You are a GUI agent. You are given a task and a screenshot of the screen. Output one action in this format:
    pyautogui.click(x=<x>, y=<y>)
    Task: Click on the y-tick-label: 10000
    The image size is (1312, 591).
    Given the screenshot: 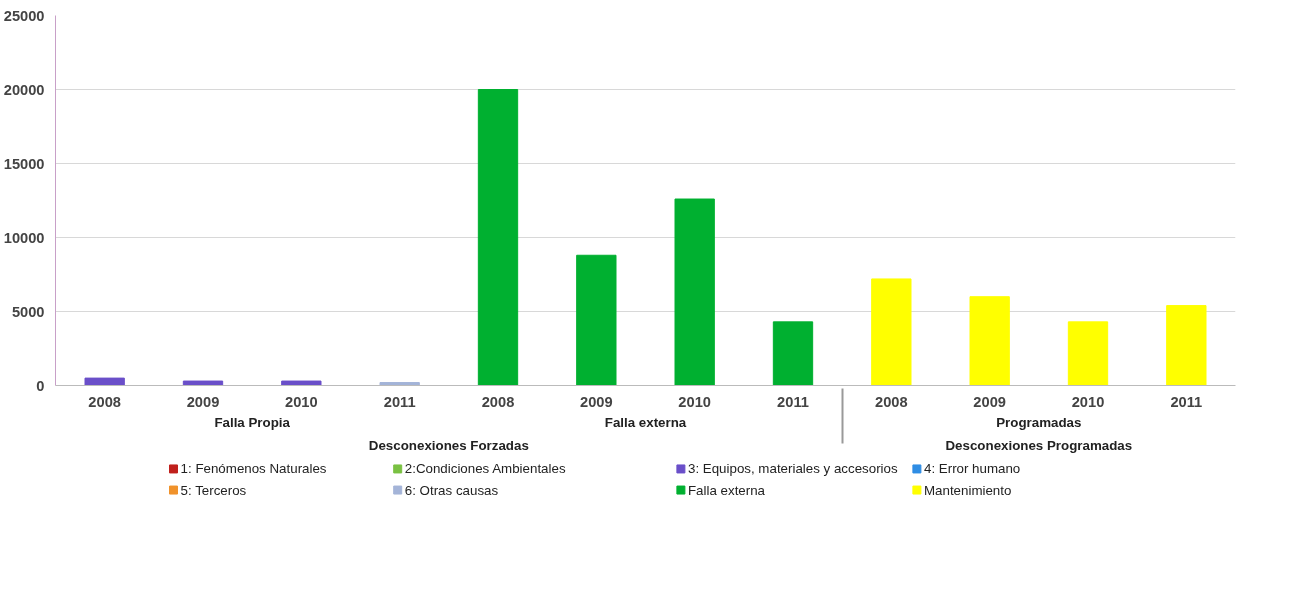 What is the action you would take?
    pyautogui.click(x=24, y=237)
    